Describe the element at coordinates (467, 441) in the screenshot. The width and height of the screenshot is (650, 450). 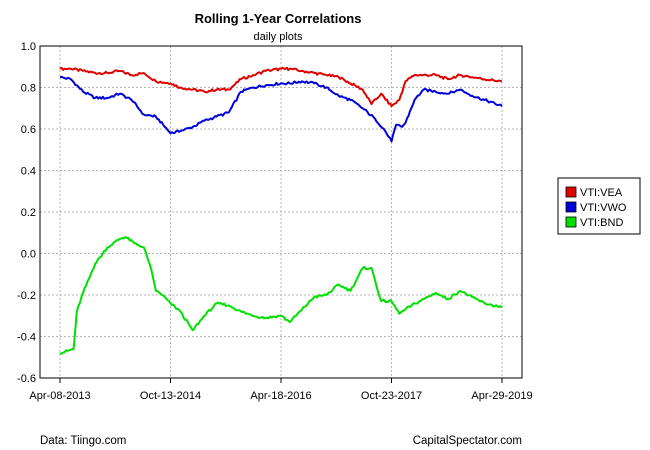
I see `footer-site: CapitalSpectator.com` at that location.